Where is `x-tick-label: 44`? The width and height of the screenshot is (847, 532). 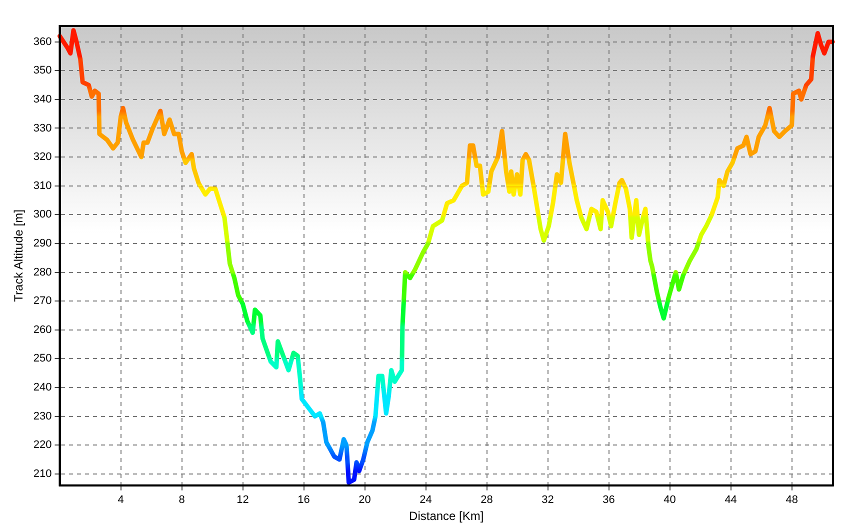
x-tick-label: 44 is located at coordinates (730, 500).